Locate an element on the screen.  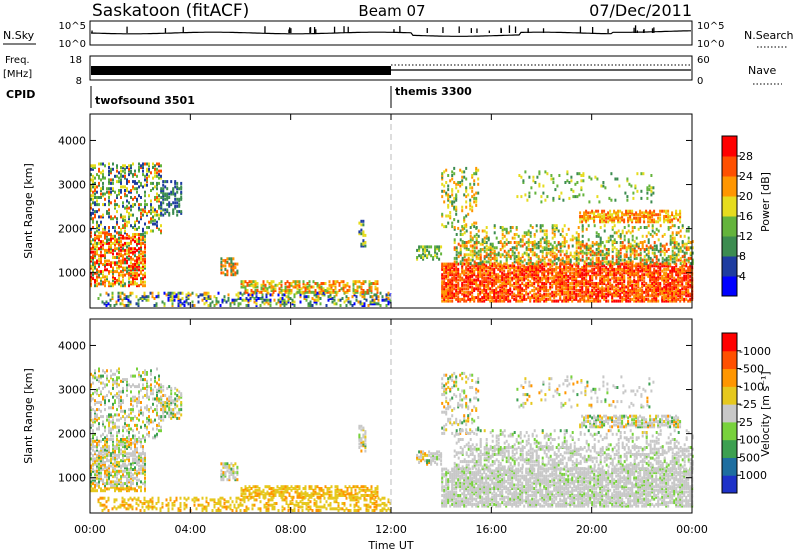
freq-tick-top: 18 is located at coordinates (75, 60).